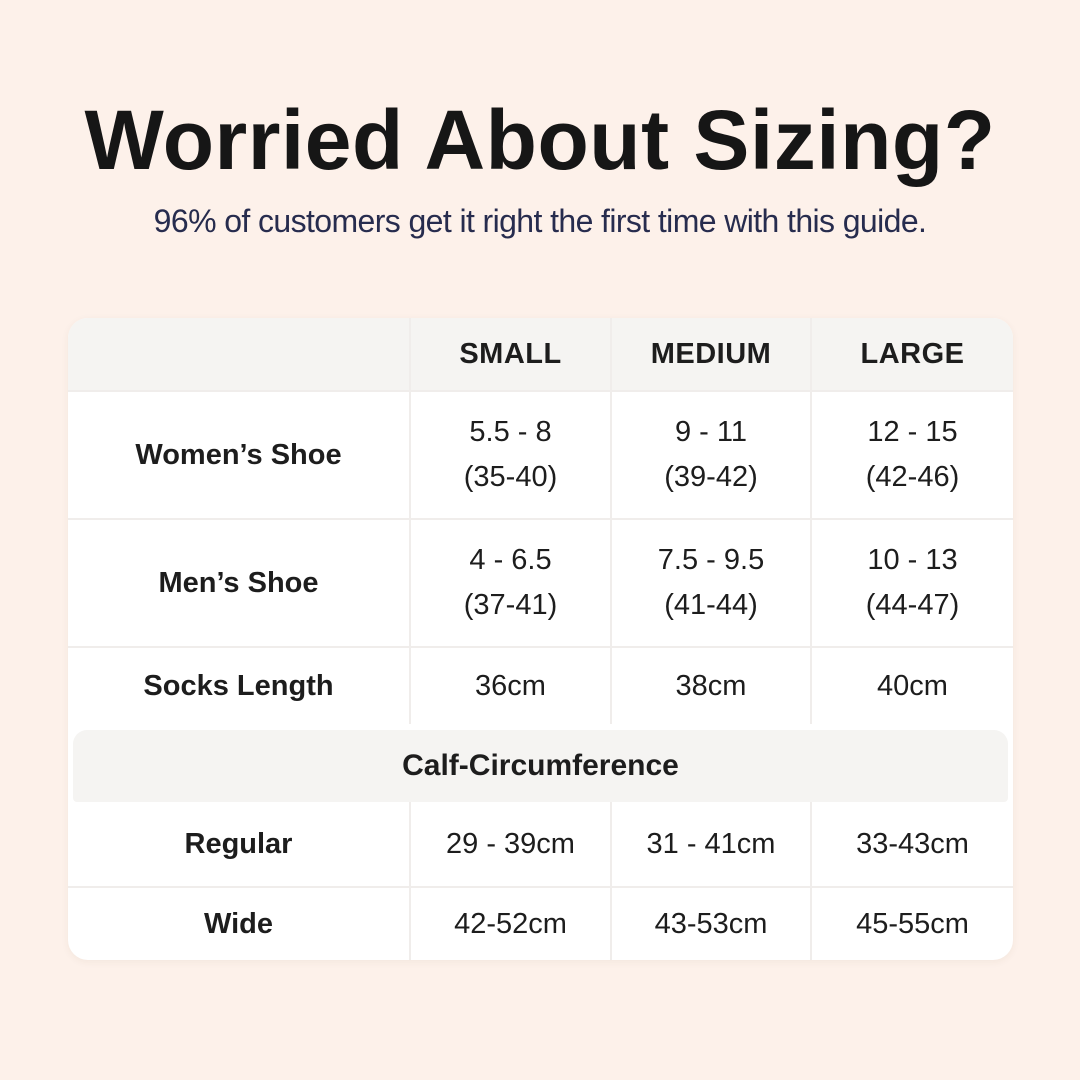 This screenshot has height=1080, width=1080. What do you see at coordinates (912, 605) in the screenshot?
I see `cell-value: (44-47)` at bounding box center [912, 605].